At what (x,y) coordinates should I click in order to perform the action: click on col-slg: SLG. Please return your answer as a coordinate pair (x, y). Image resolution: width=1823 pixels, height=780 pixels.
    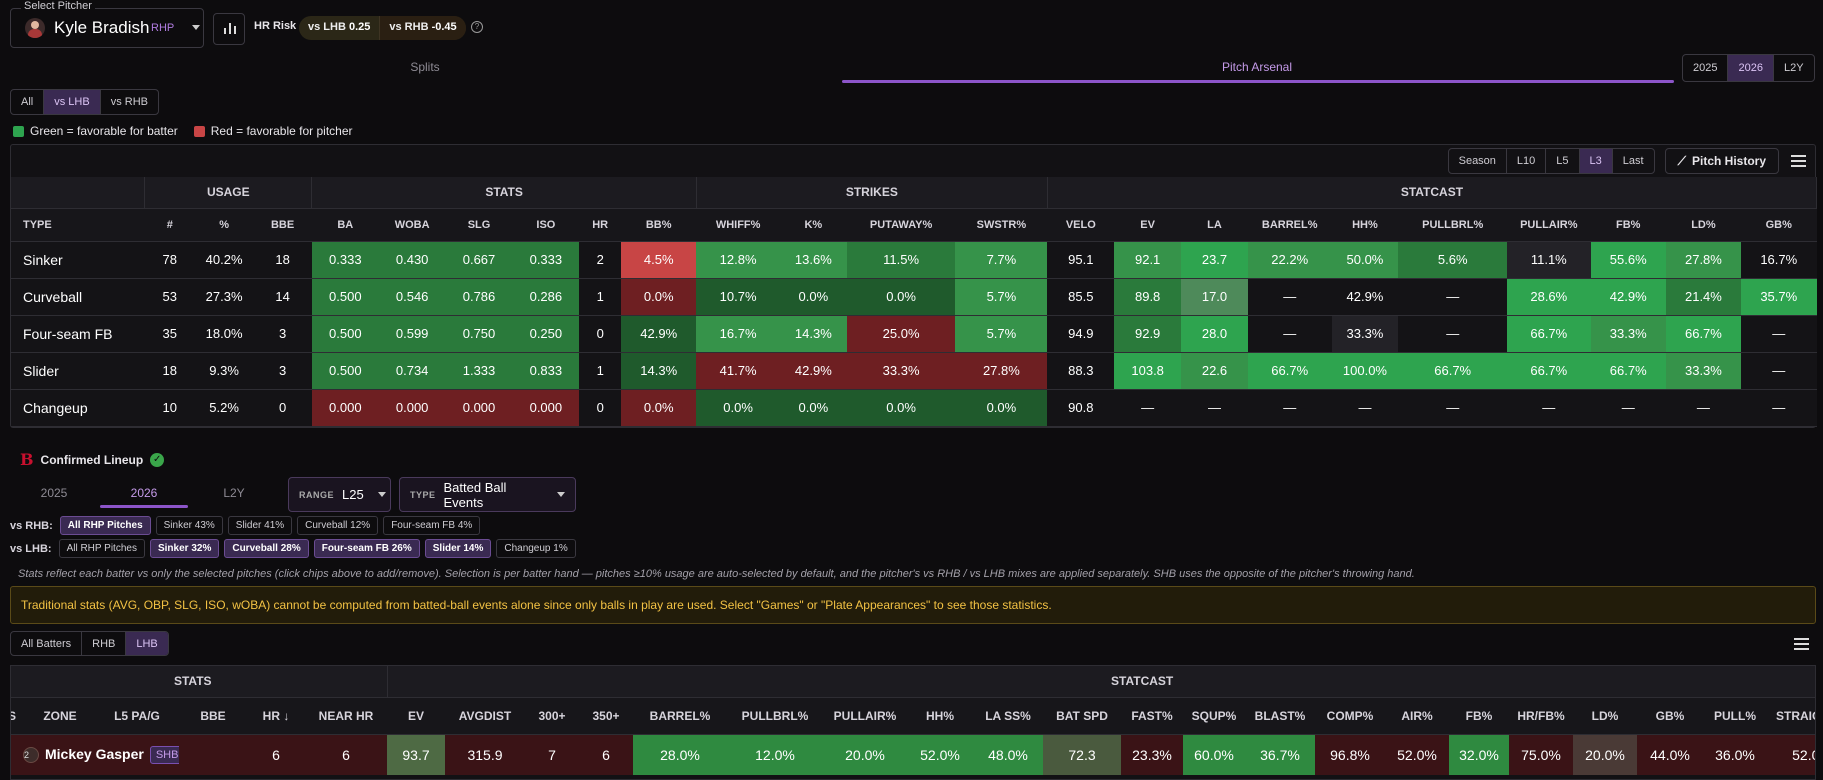
    Looking at the image, I should click on (479, 225).